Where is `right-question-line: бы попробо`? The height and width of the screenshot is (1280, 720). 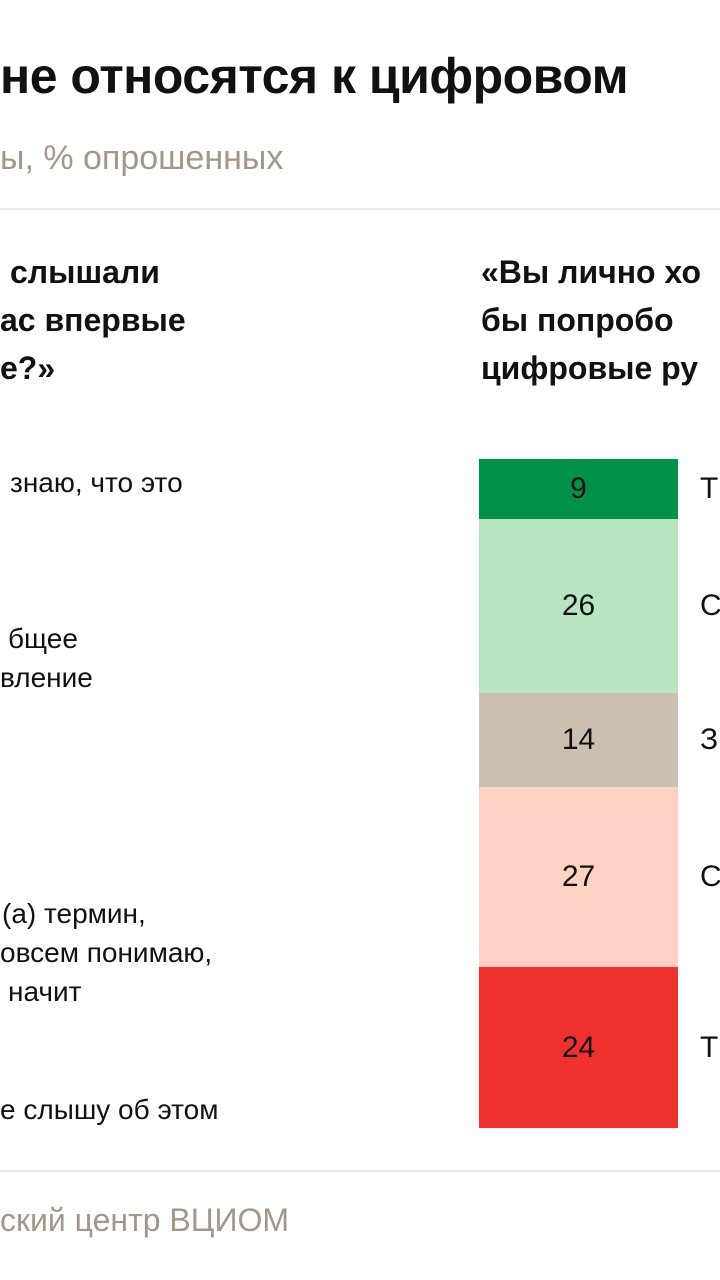 right-question-line: бы попробо is located at coordinates (577, 320).